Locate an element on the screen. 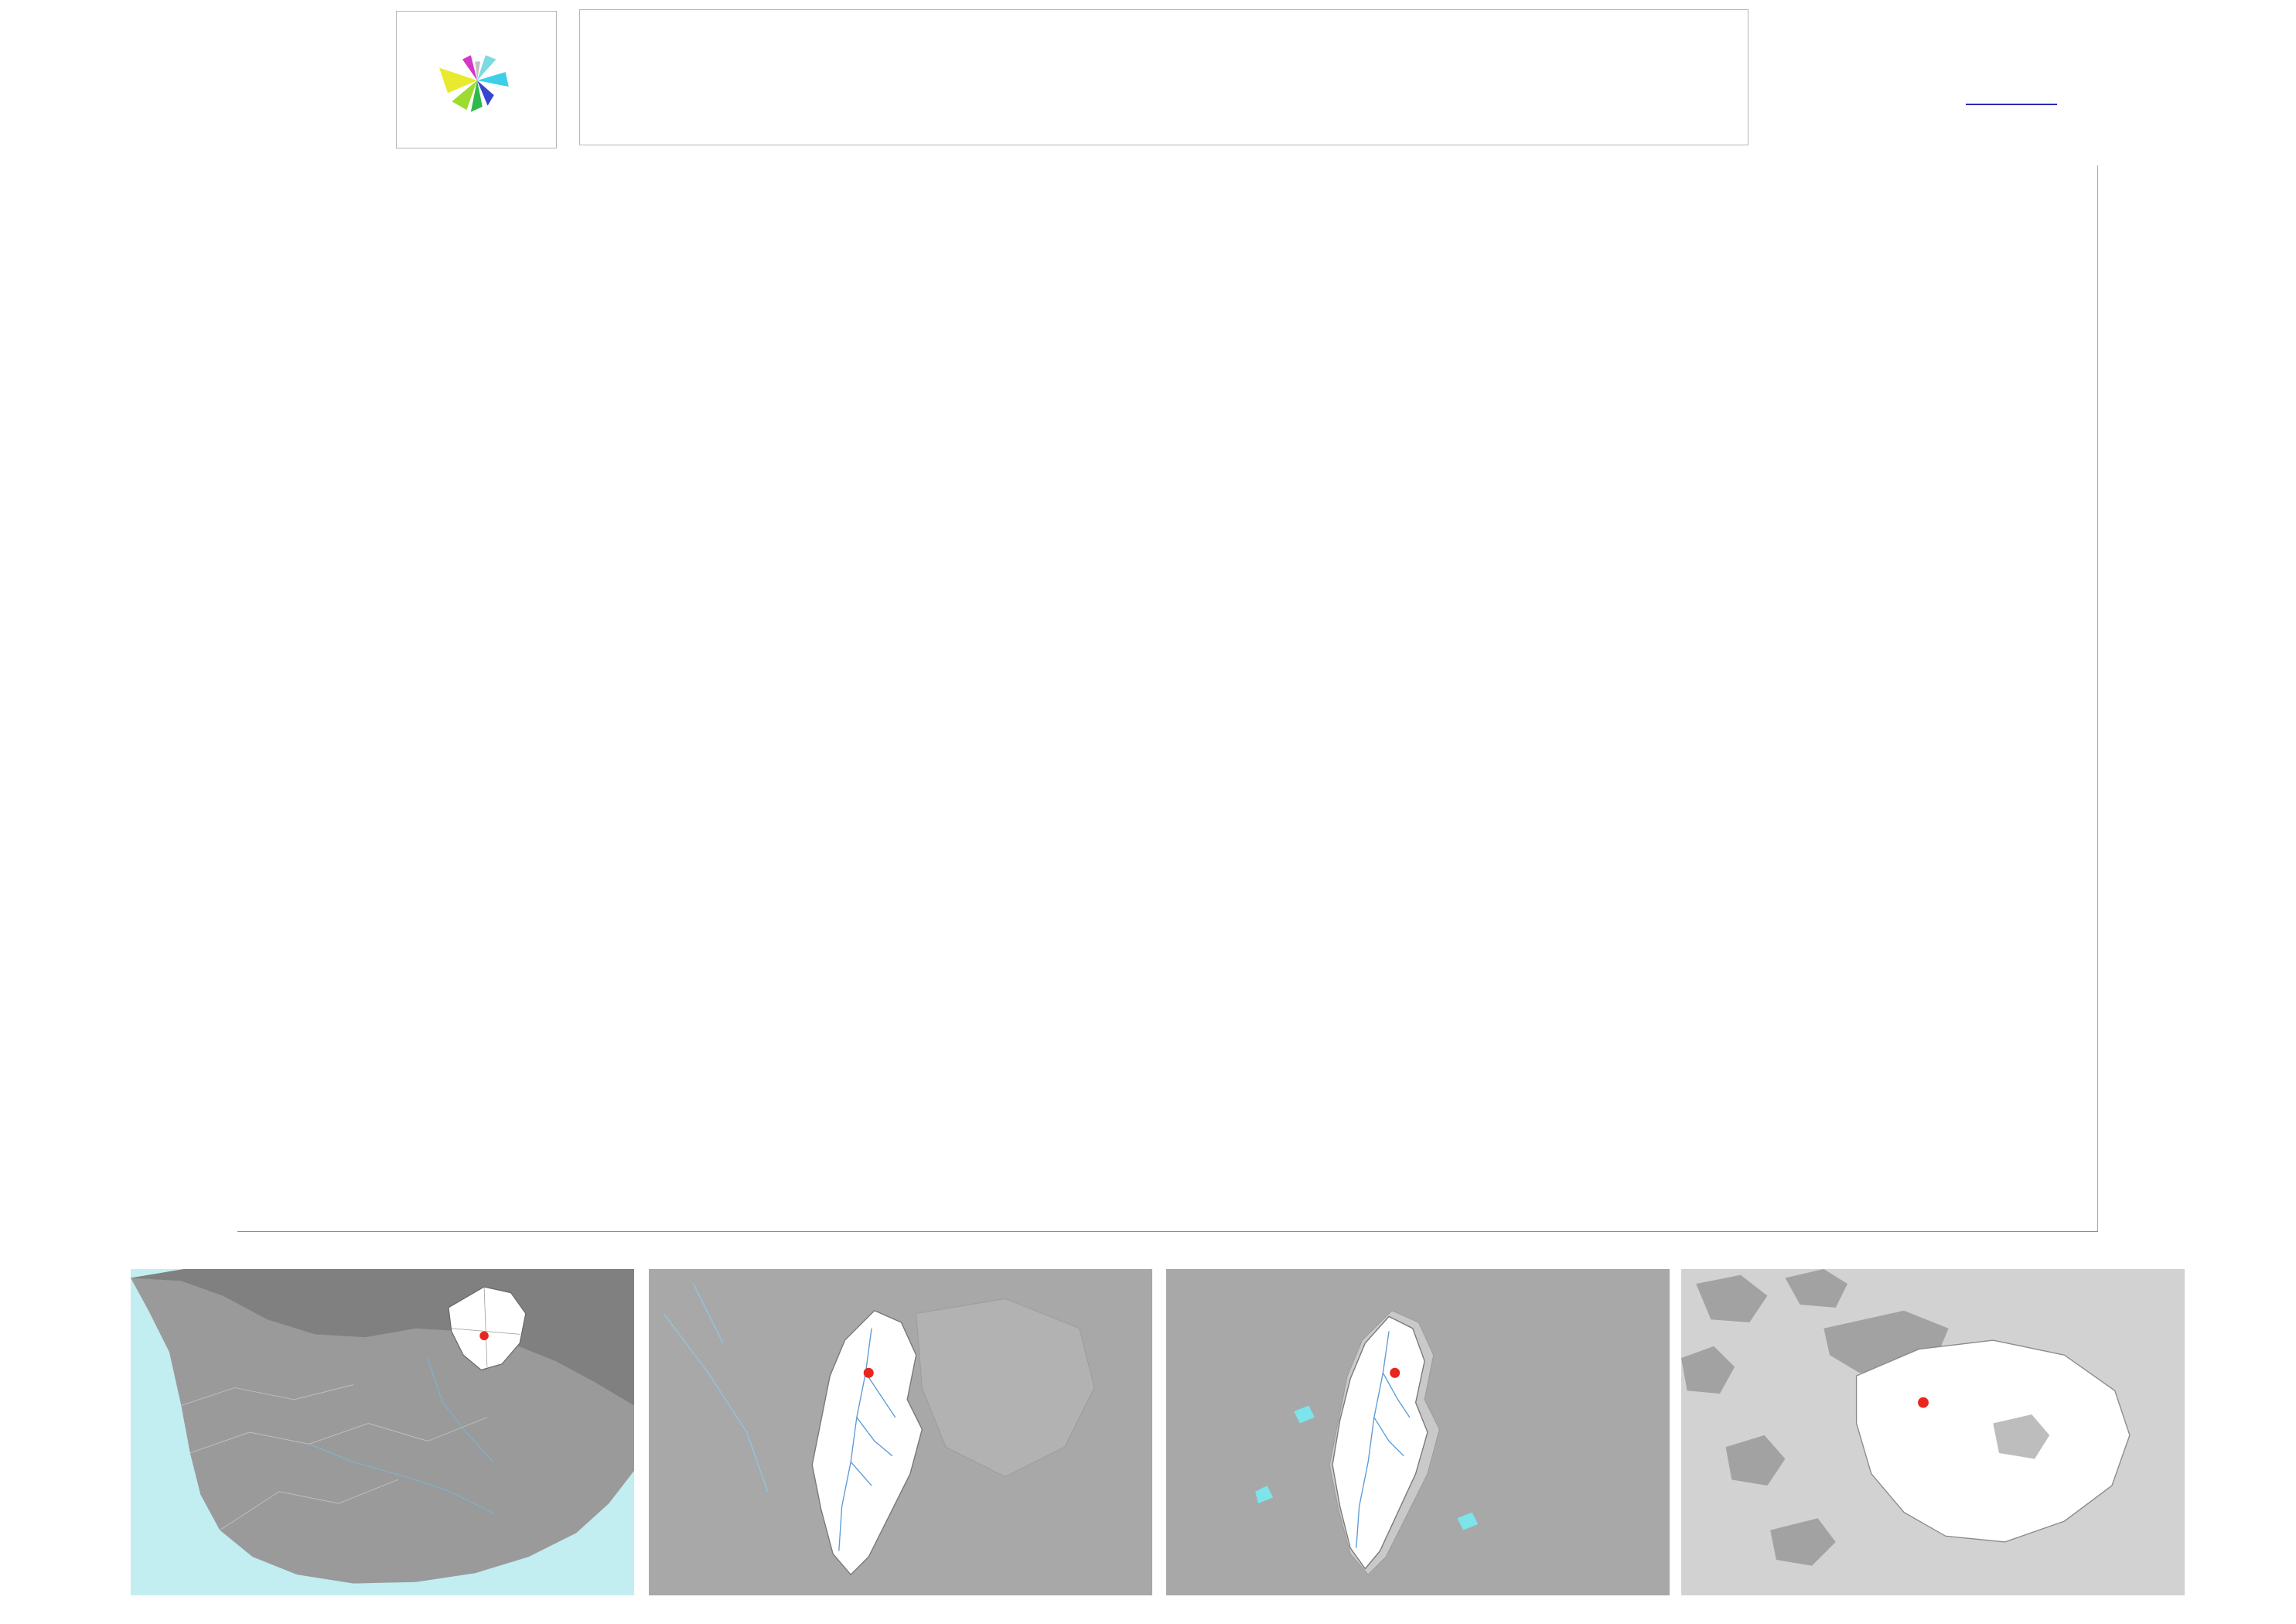  inclusion-patch is located at coordinates (2021, 1436).